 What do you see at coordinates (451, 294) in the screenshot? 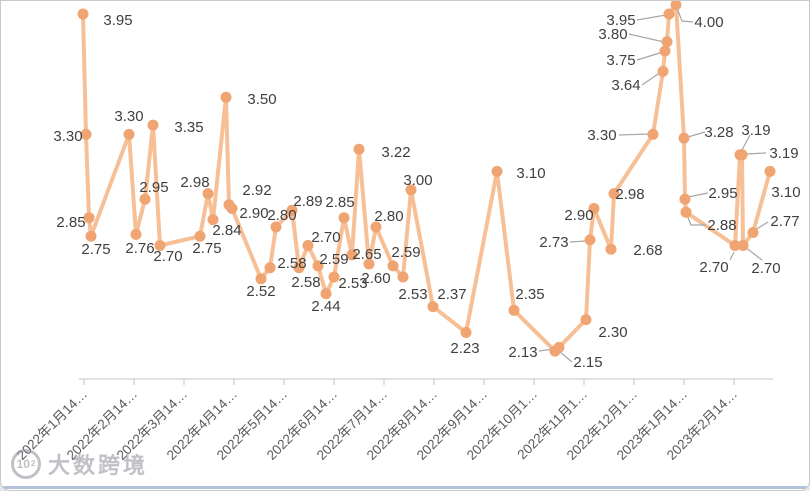
I see `data-point-label: 2.37` at bounding box center [451, 294].